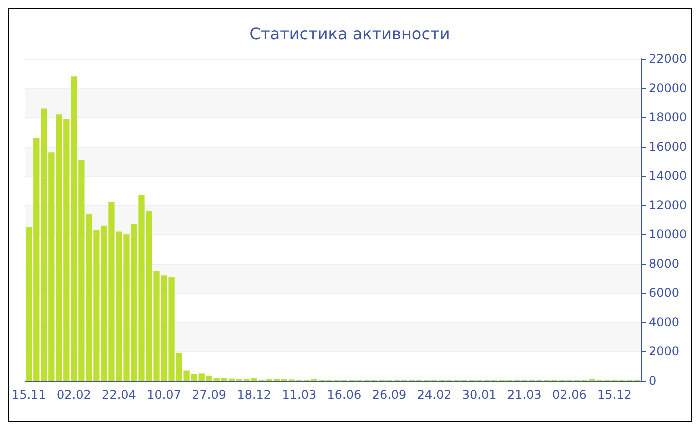  I want to click on x-tick-label: 30.01, so click(479, 395).